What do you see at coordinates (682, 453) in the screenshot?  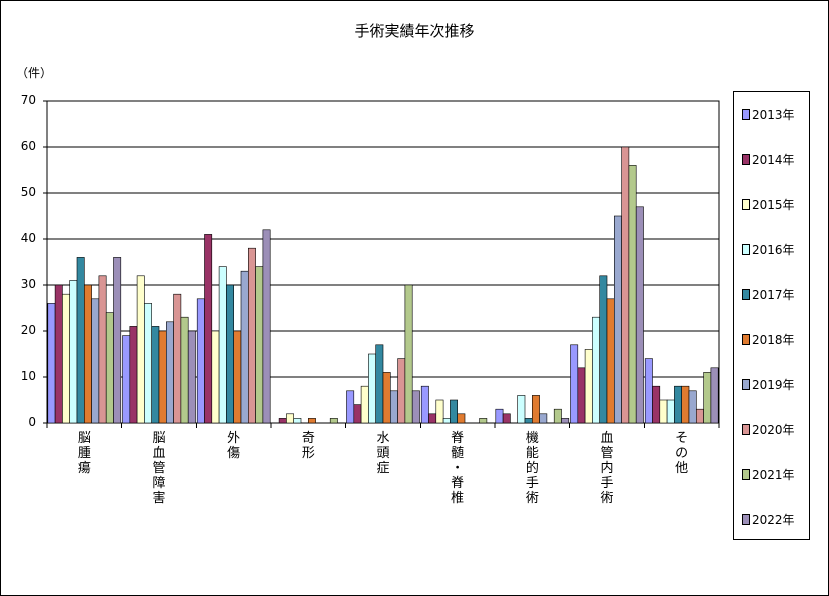 I see `category-label: その他` at bounding box center [682, 453].